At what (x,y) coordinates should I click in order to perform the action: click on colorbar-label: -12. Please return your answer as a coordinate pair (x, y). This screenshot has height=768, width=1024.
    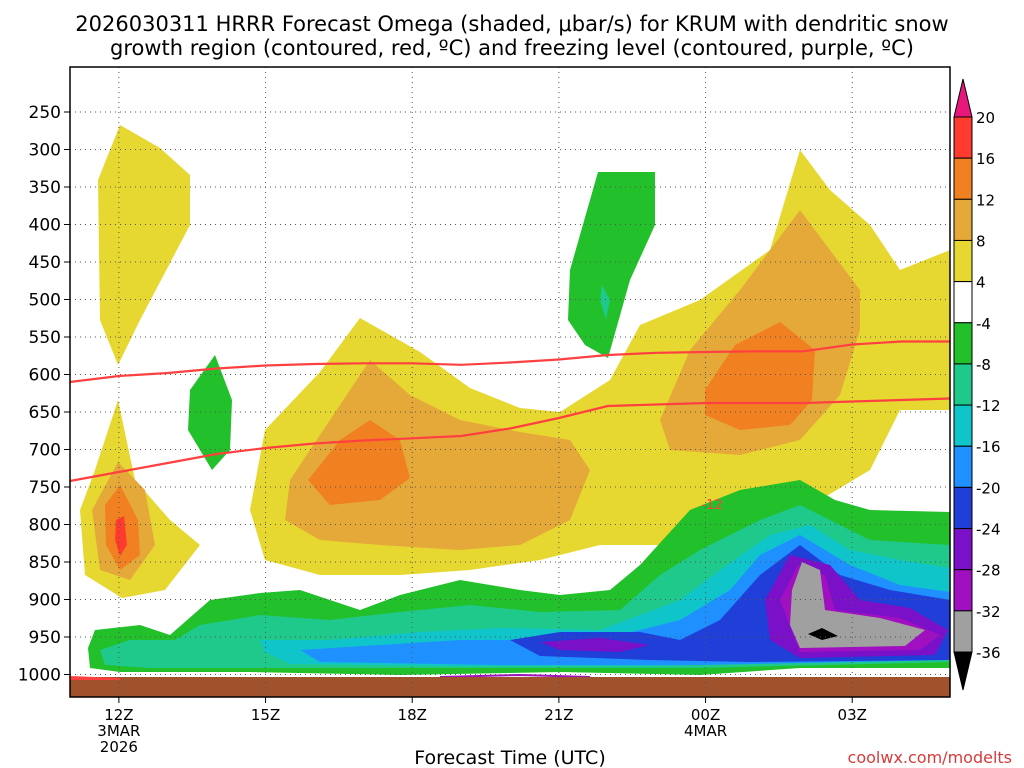
    Looking at the image, I should click on (988, 406).